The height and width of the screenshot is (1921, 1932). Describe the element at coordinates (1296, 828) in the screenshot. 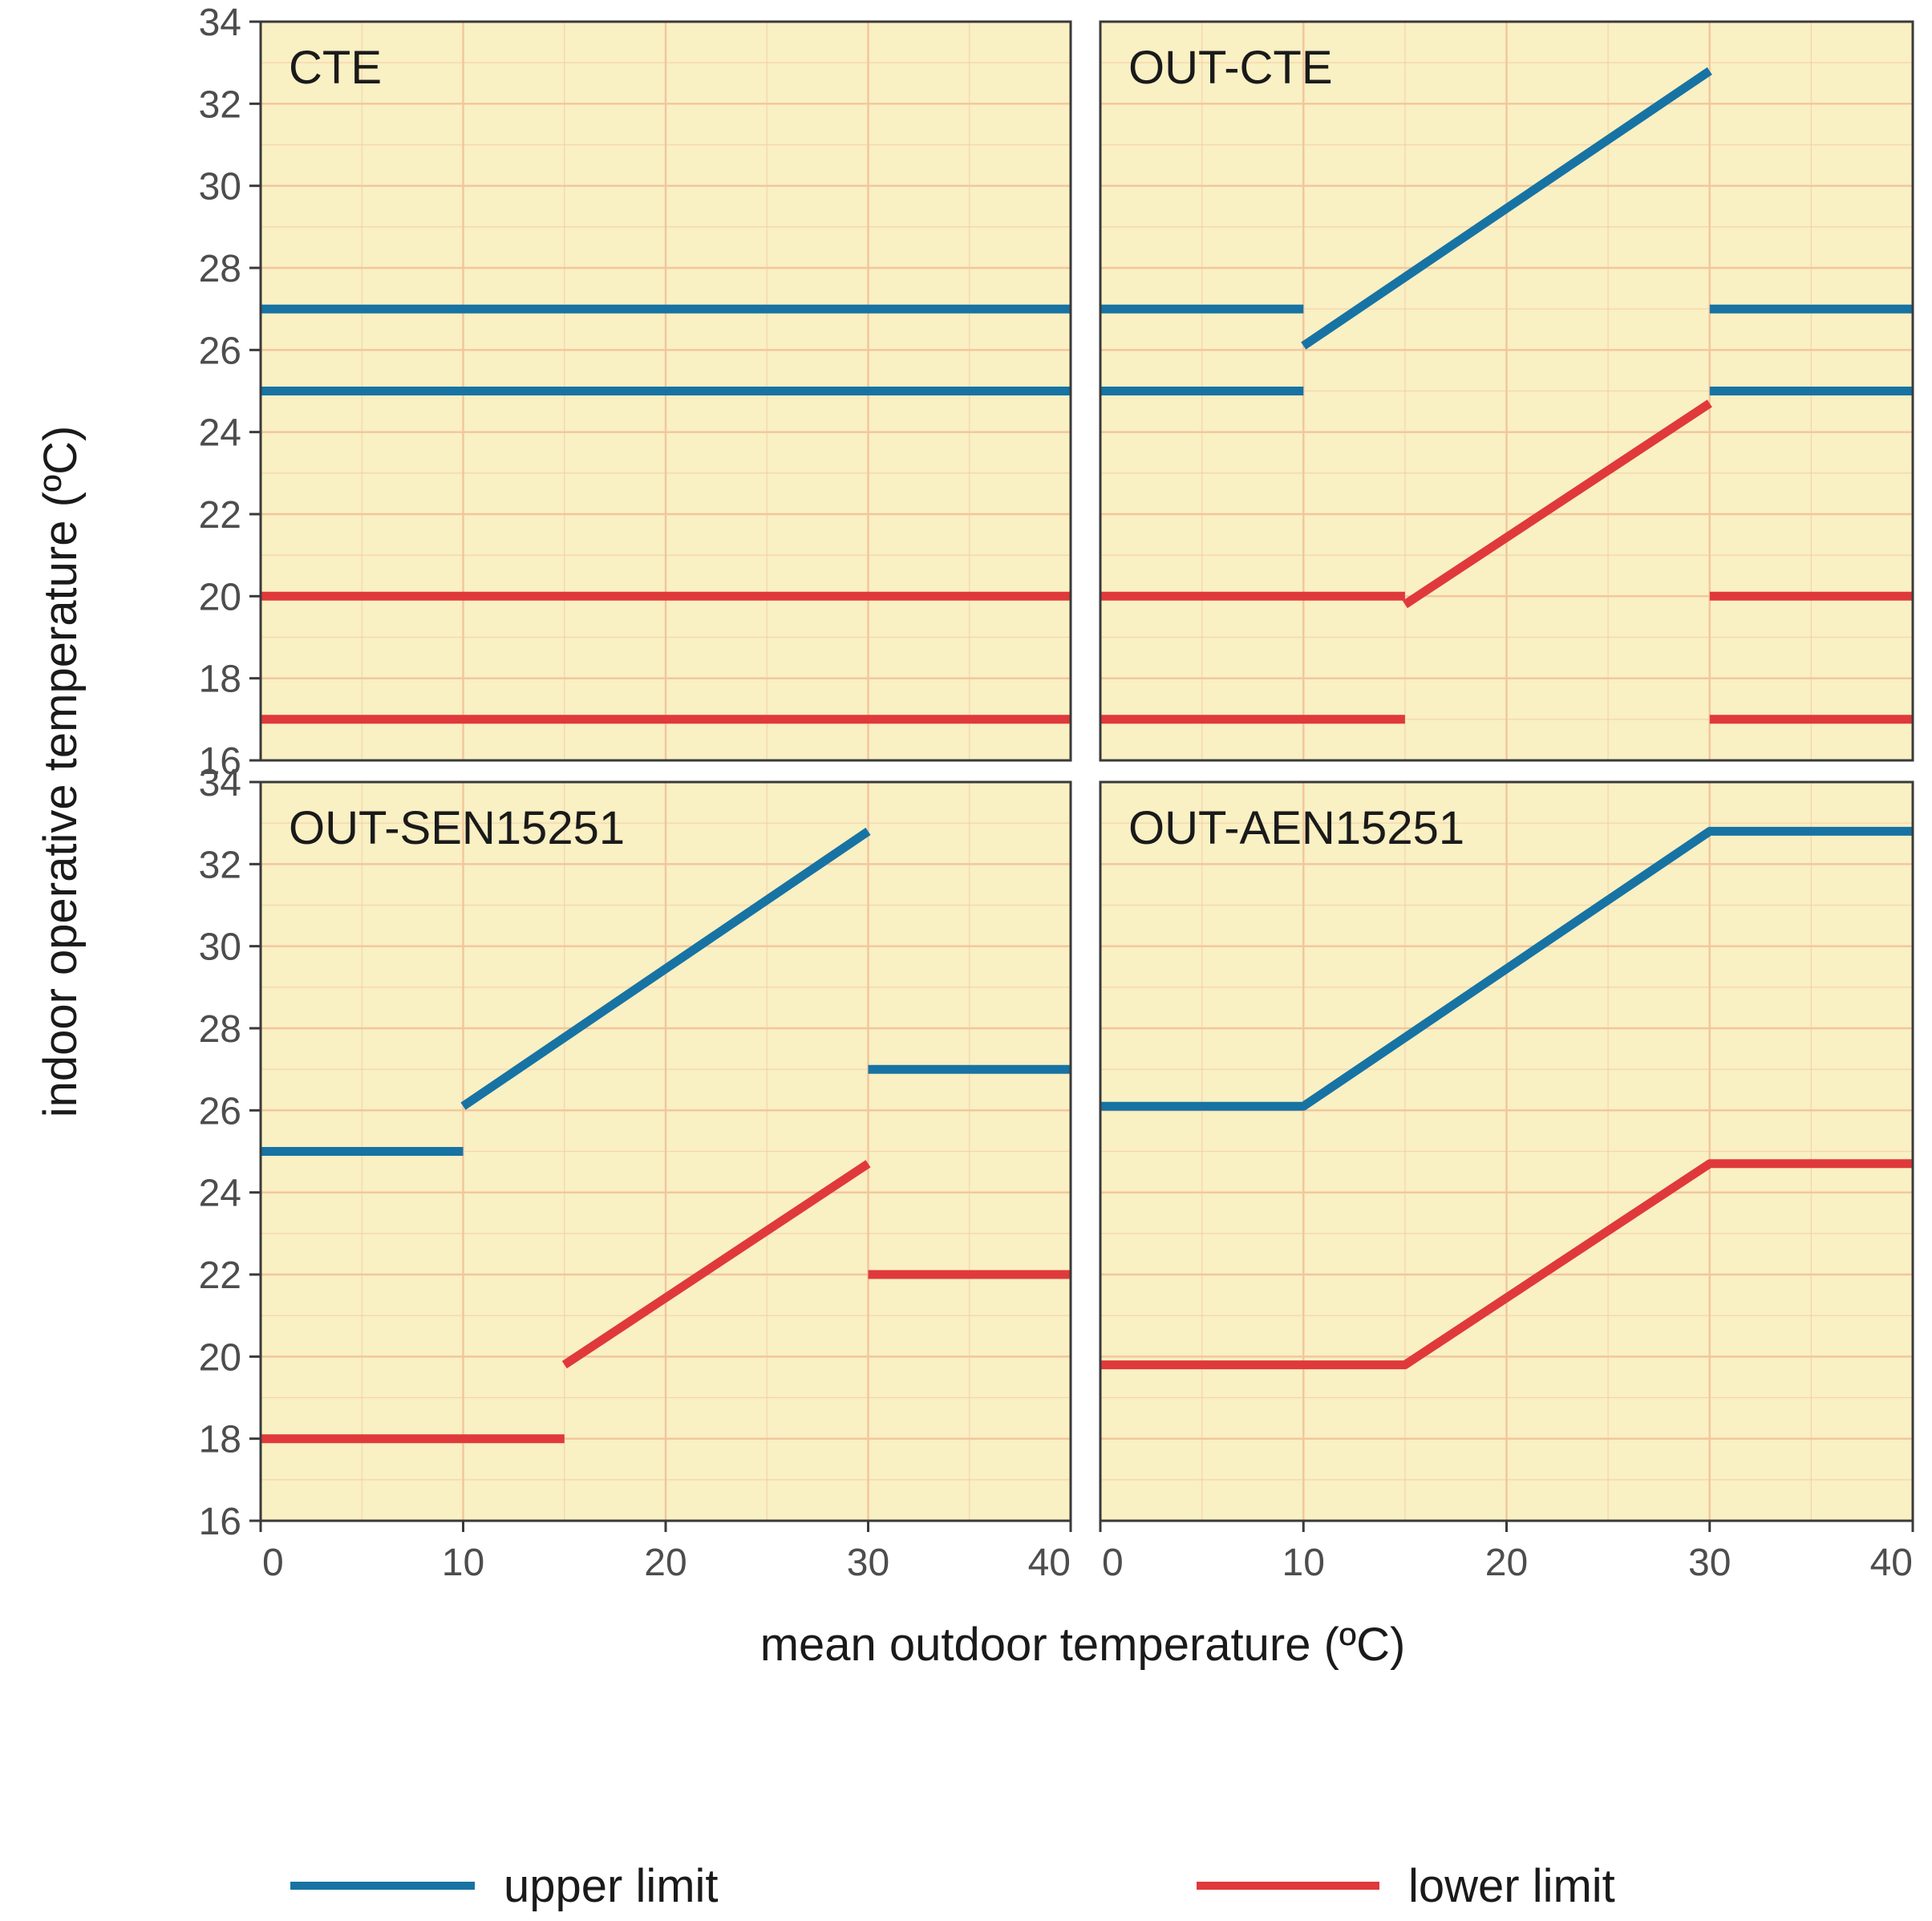

I see `panel-title: OUT-AEN15251` at that location.